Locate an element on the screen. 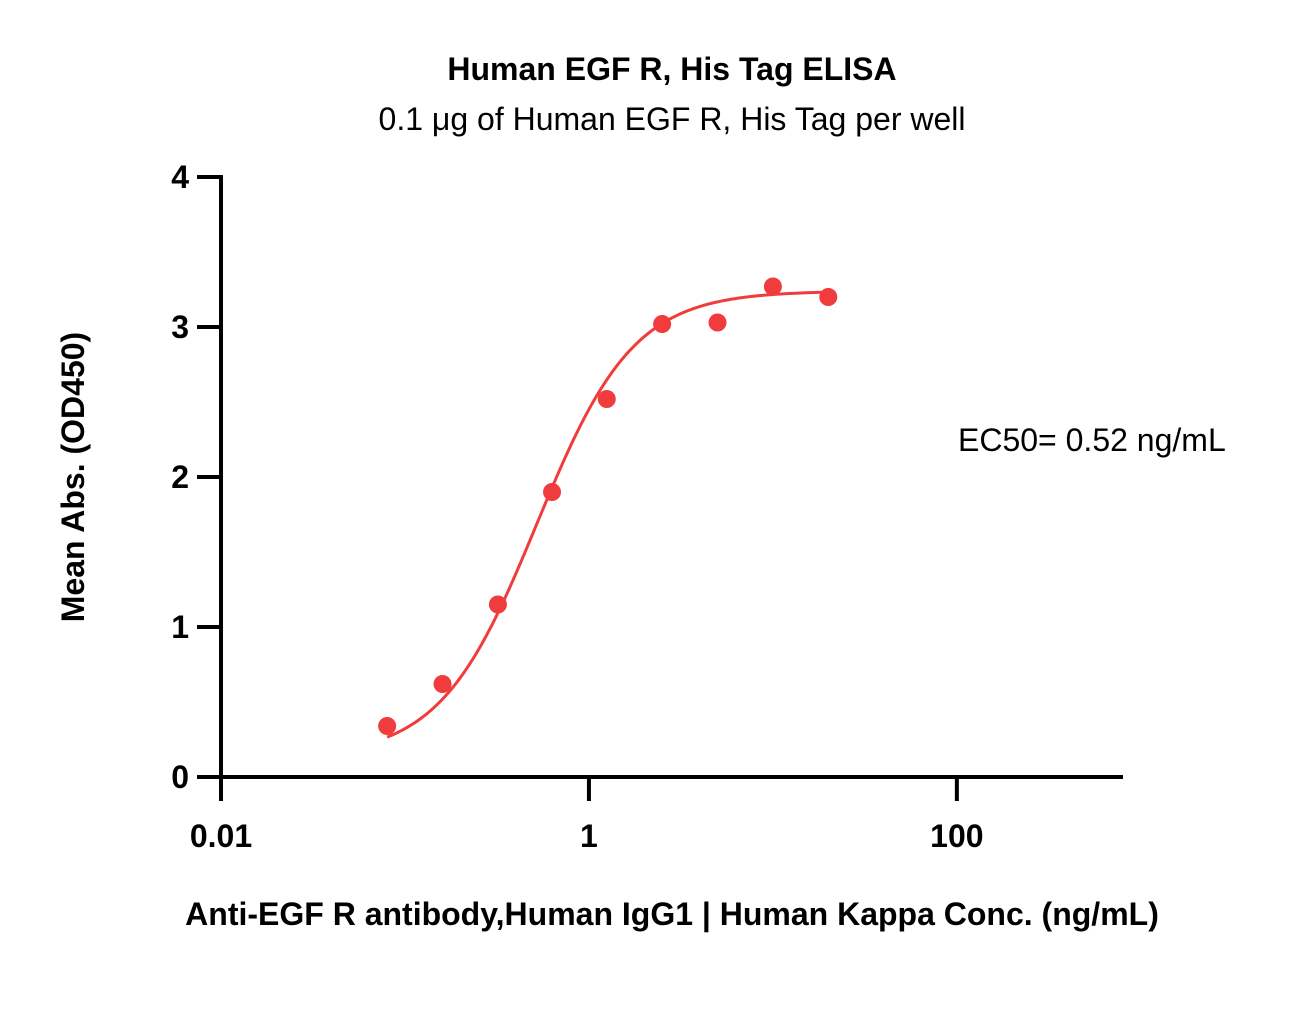 Image resolution: width=1306 pixels, height=1032 pixels. y-tick-label: 0 is located at coordinates (180, 777).